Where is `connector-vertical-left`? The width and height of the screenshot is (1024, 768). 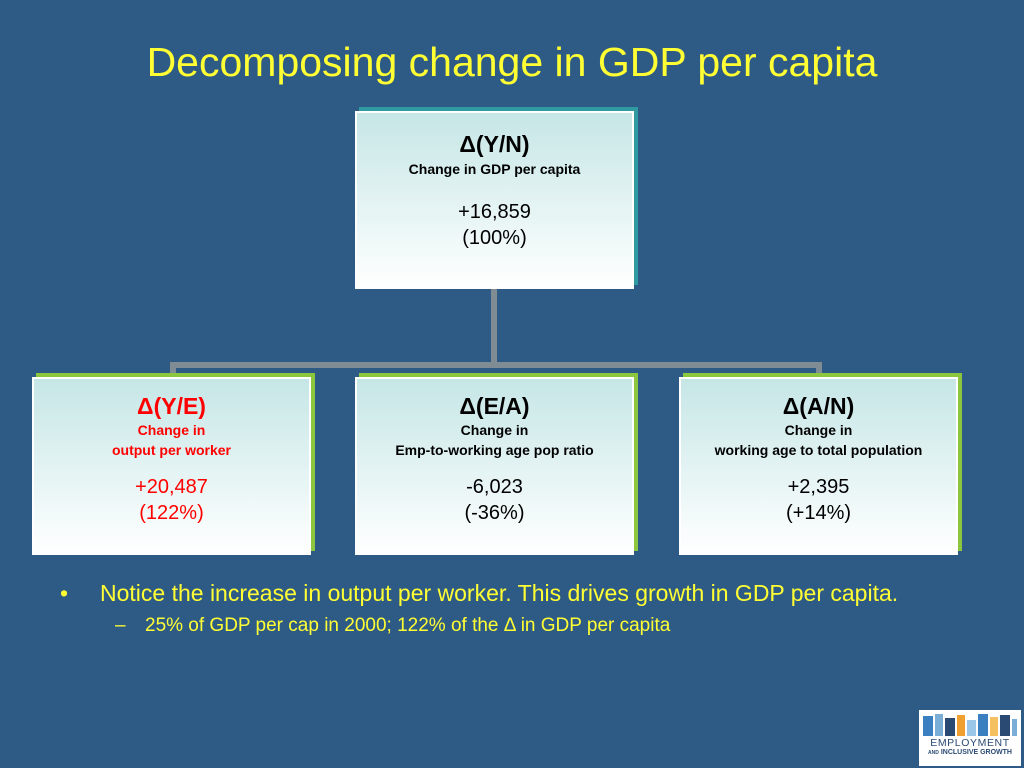
connector-vertical-left is located at coordinates (173, 370).